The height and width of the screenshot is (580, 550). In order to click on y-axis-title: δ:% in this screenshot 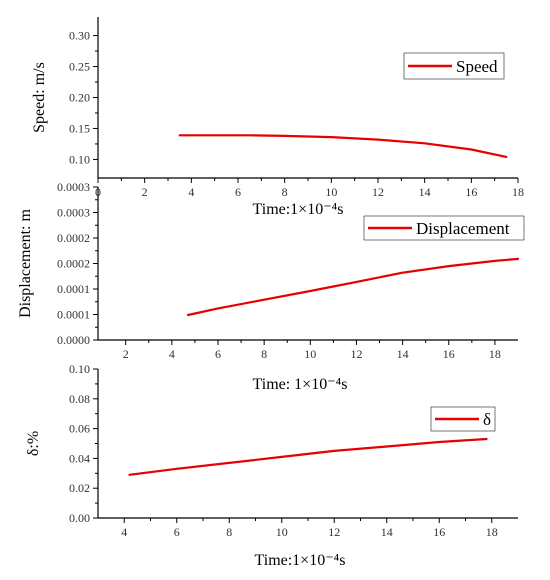, I will do `click(33, 443)`.